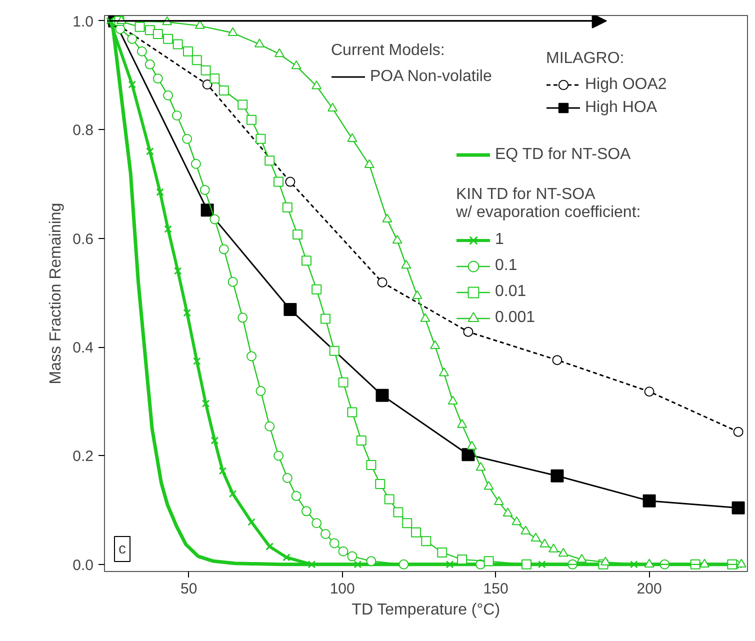  What do you see at coordinates (83, 21) in the screenshot?
I see `y-tick-label: 1.0` at bounding box center [83, 21].